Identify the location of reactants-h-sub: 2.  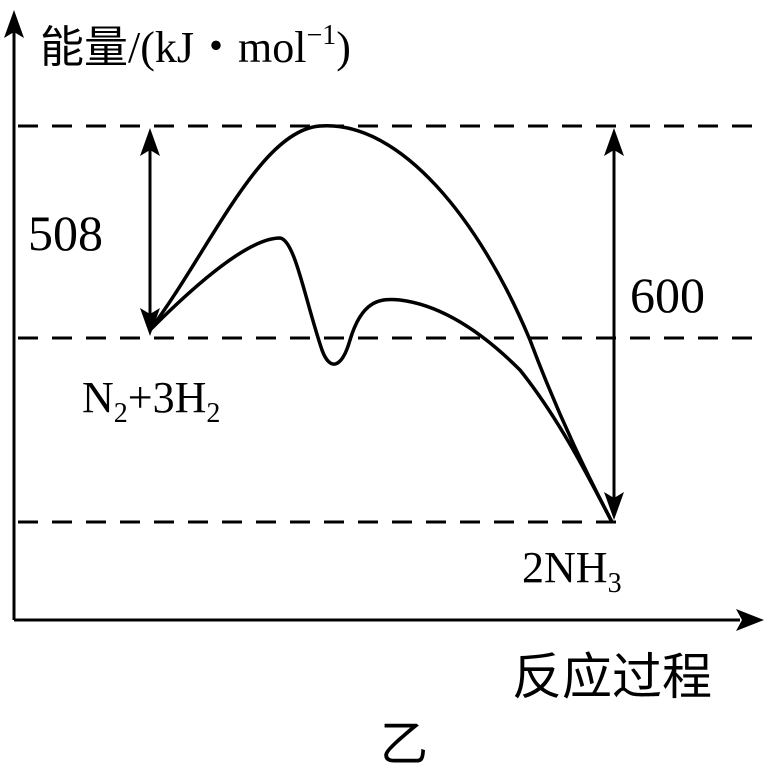
(213, 413).